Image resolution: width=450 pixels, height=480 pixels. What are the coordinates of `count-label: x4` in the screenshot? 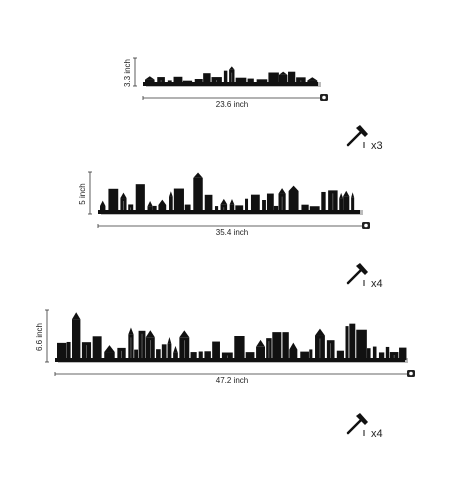 It's located at (377, 434).